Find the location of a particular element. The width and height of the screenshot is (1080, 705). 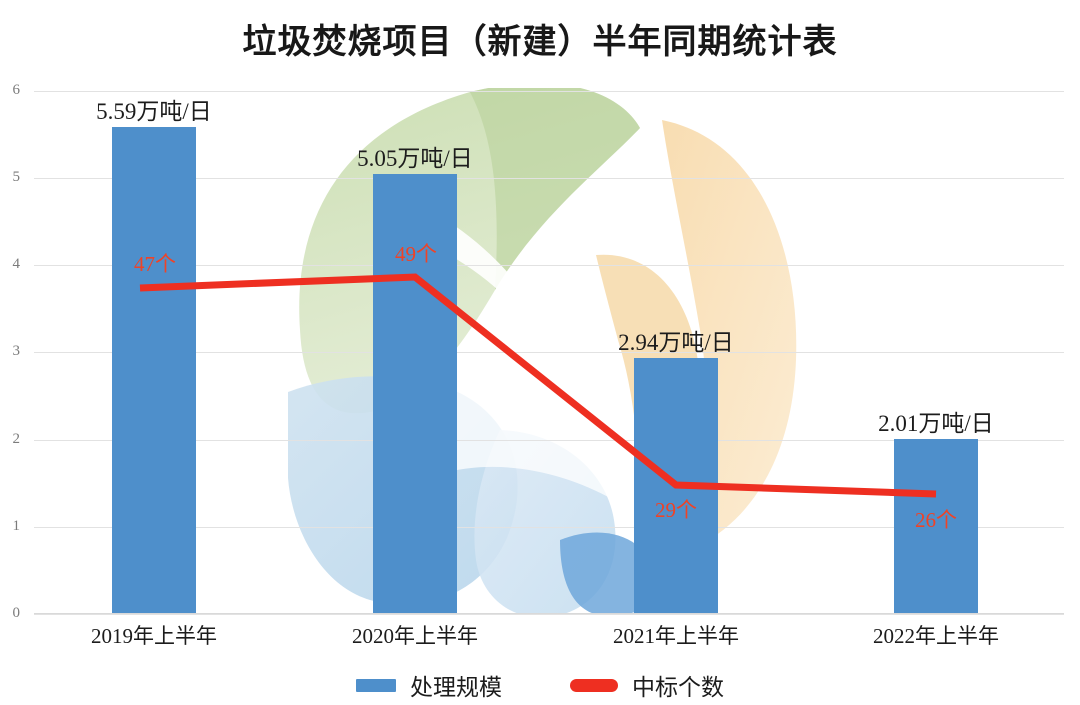

x-axis-label-2022: 2022年上半年 is located at coordinates (936, 636).